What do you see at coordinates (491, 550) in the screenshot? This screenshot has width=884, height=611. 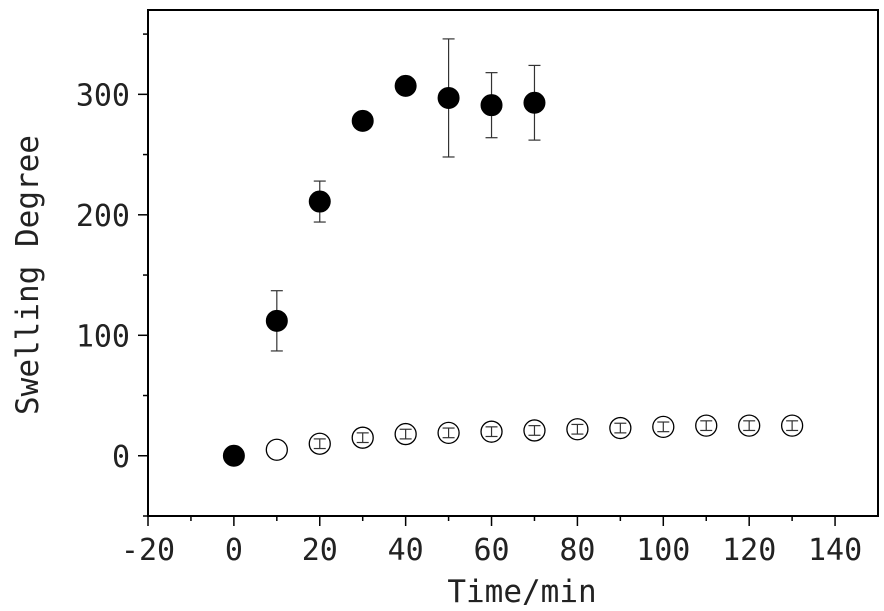 I see `x-tick-label: 60` at bounding box center [491, 550].